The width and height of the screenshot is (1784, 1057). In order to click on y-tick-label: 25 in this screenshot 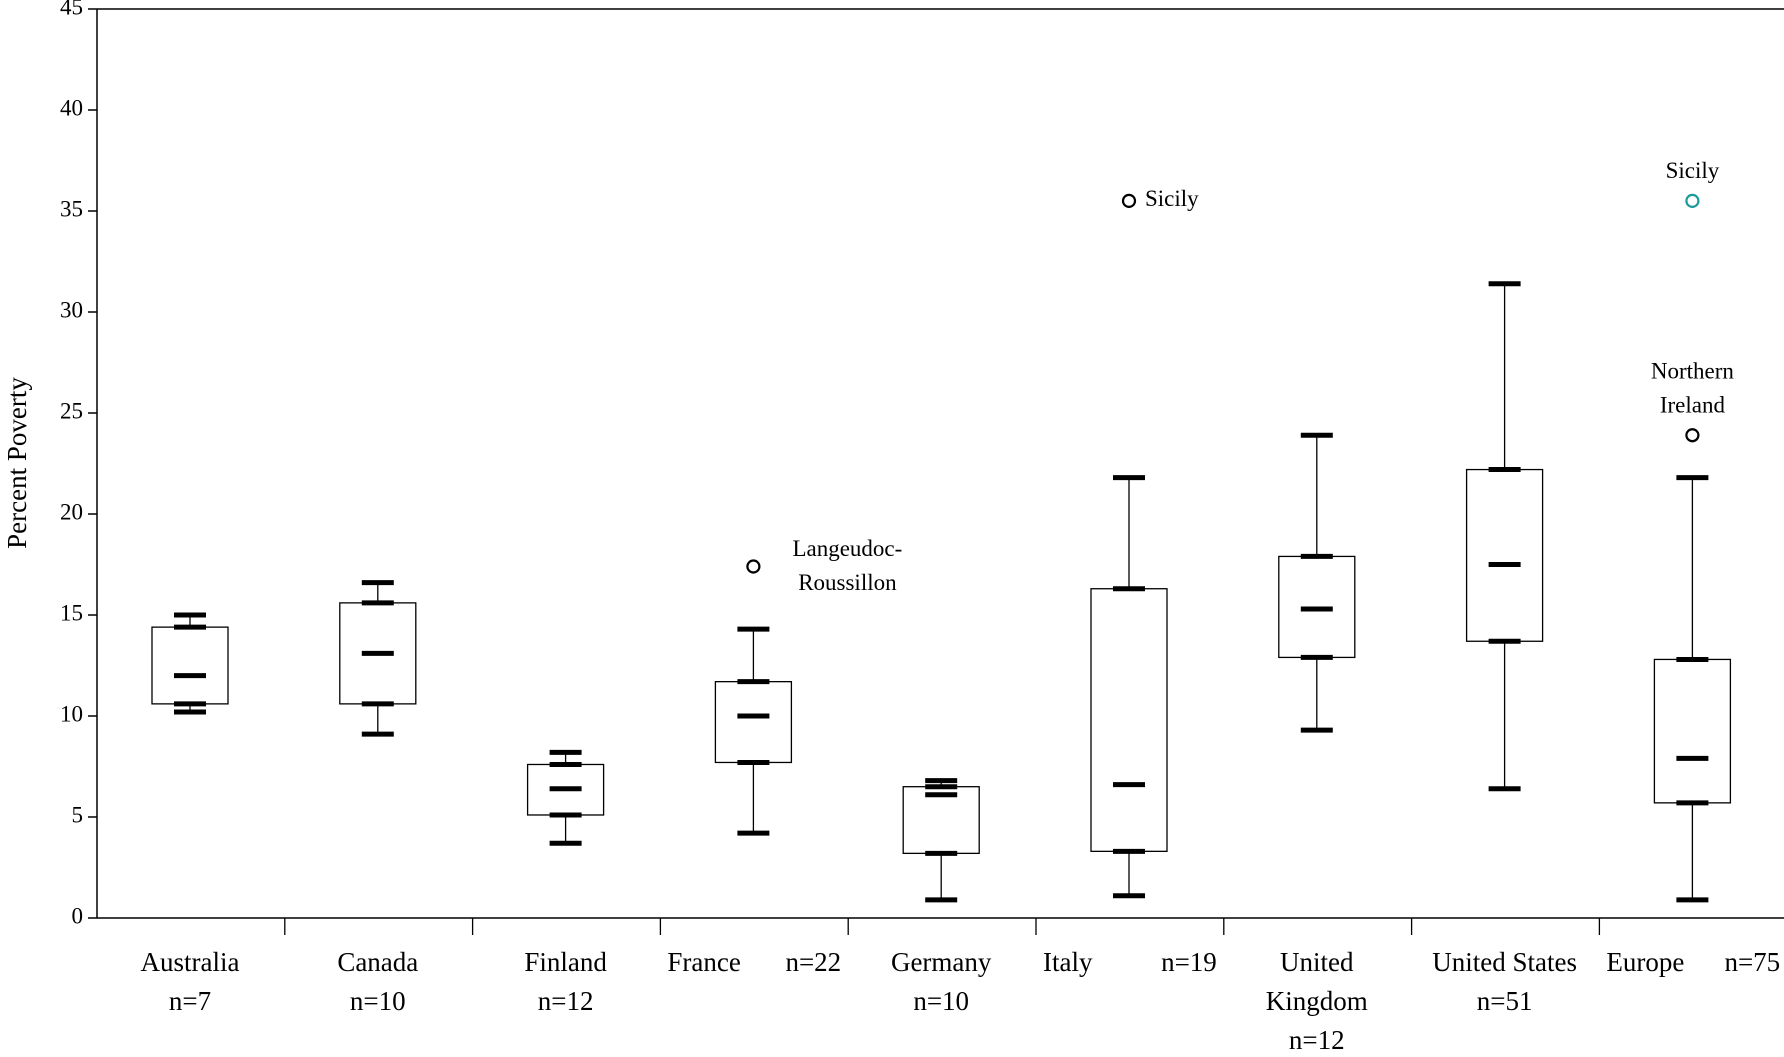, I will do `click(71, 410)`.